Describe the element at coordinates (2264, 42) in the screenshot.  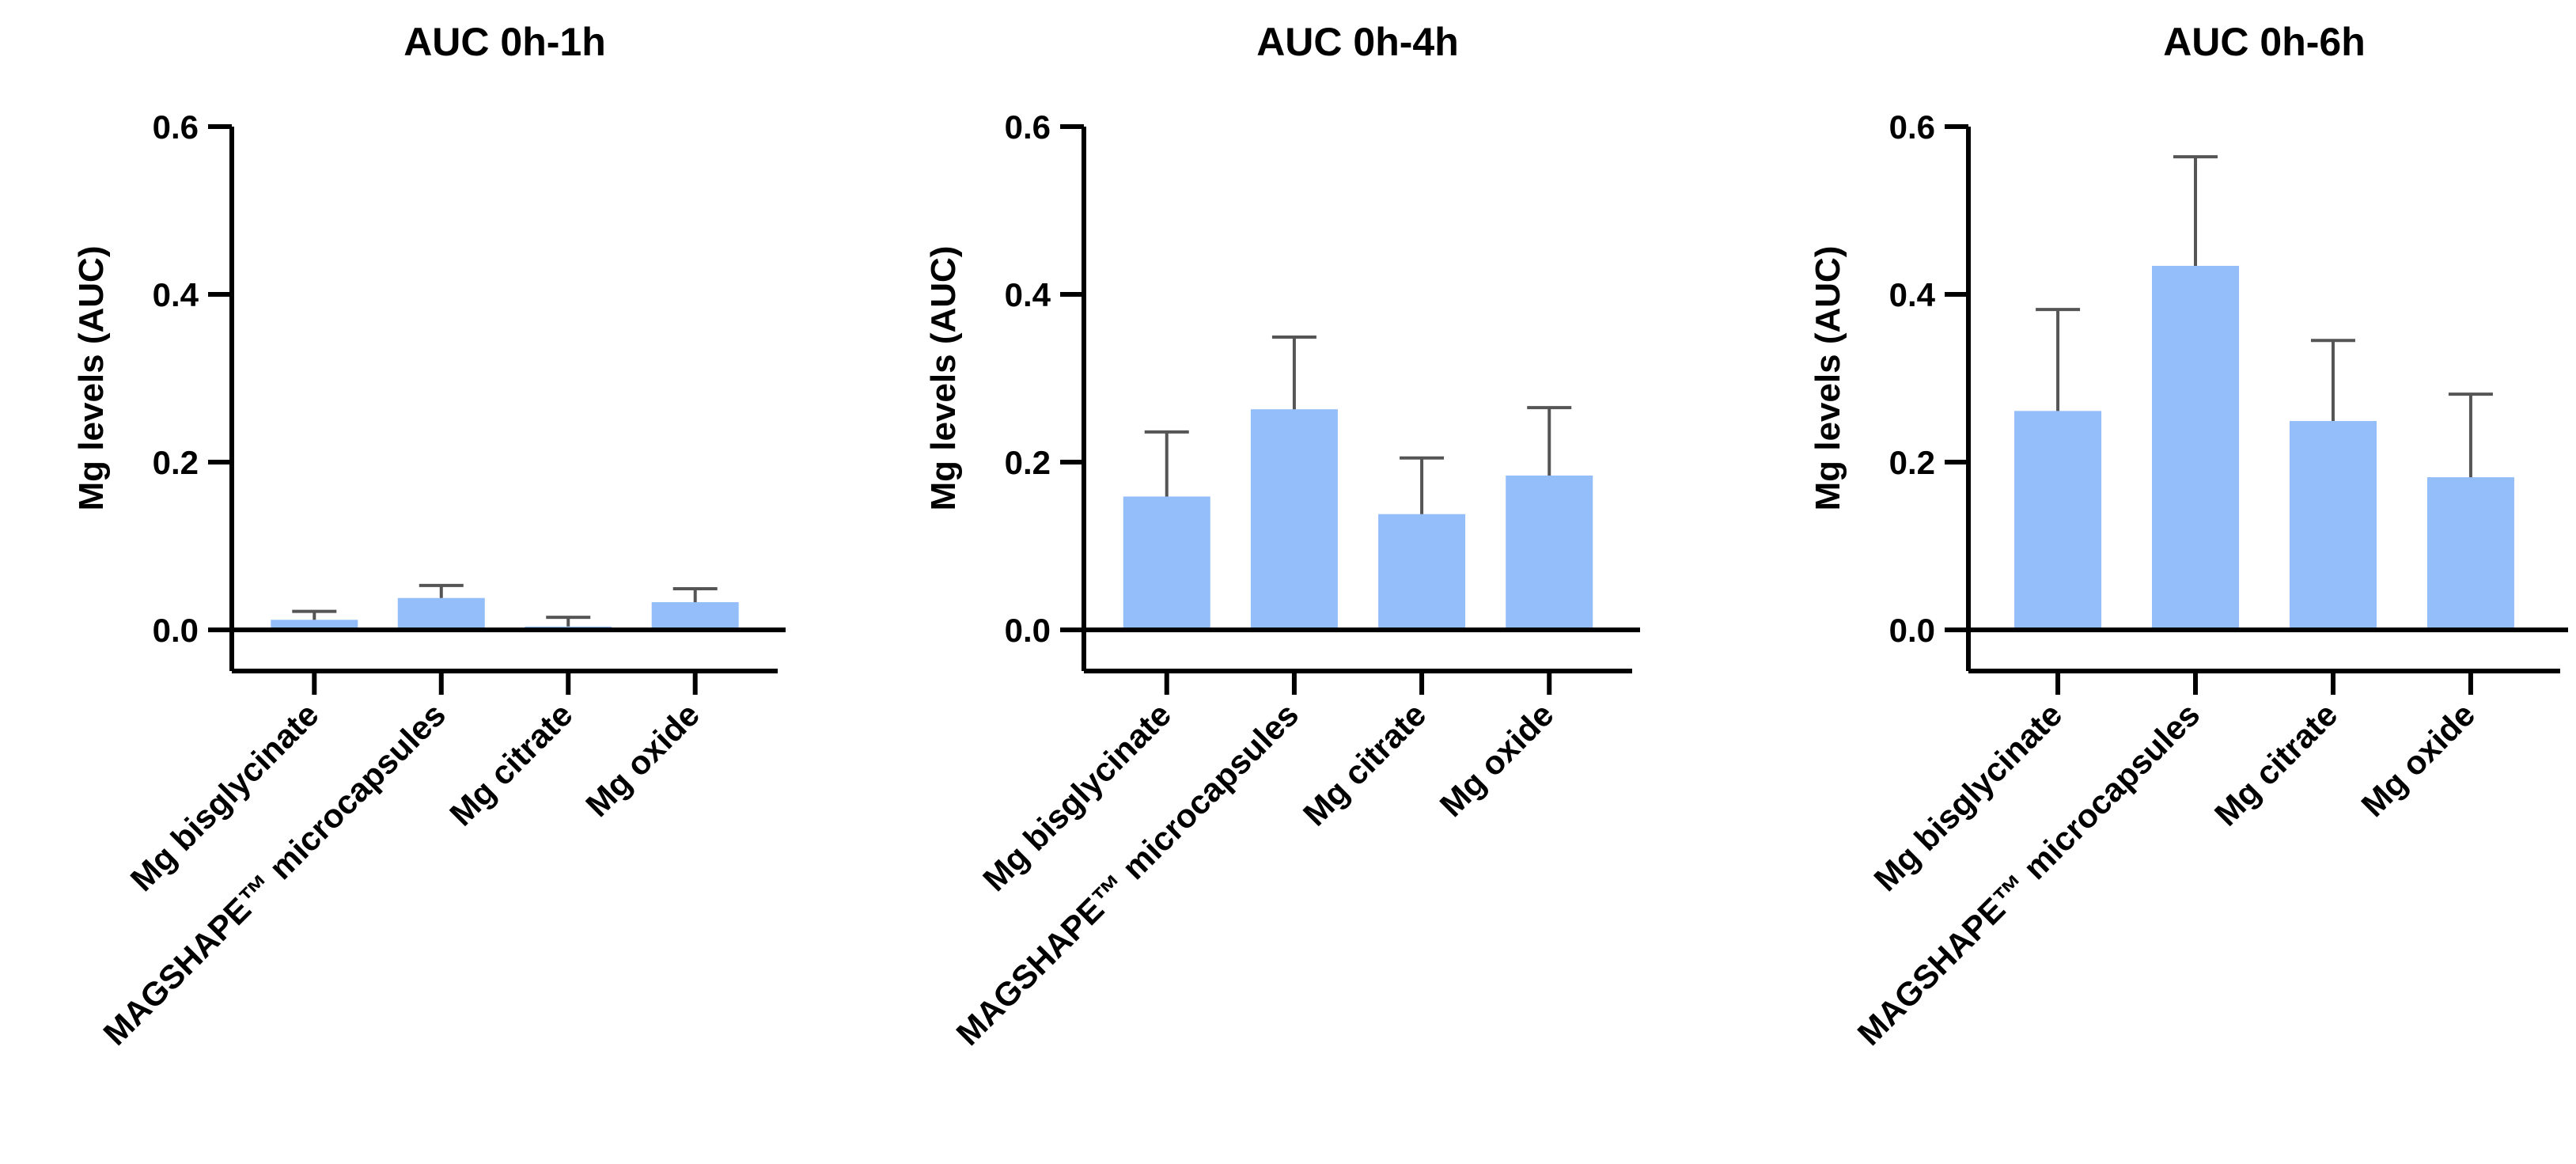
I see `chart-title: AUC 0h-6h` at that location.